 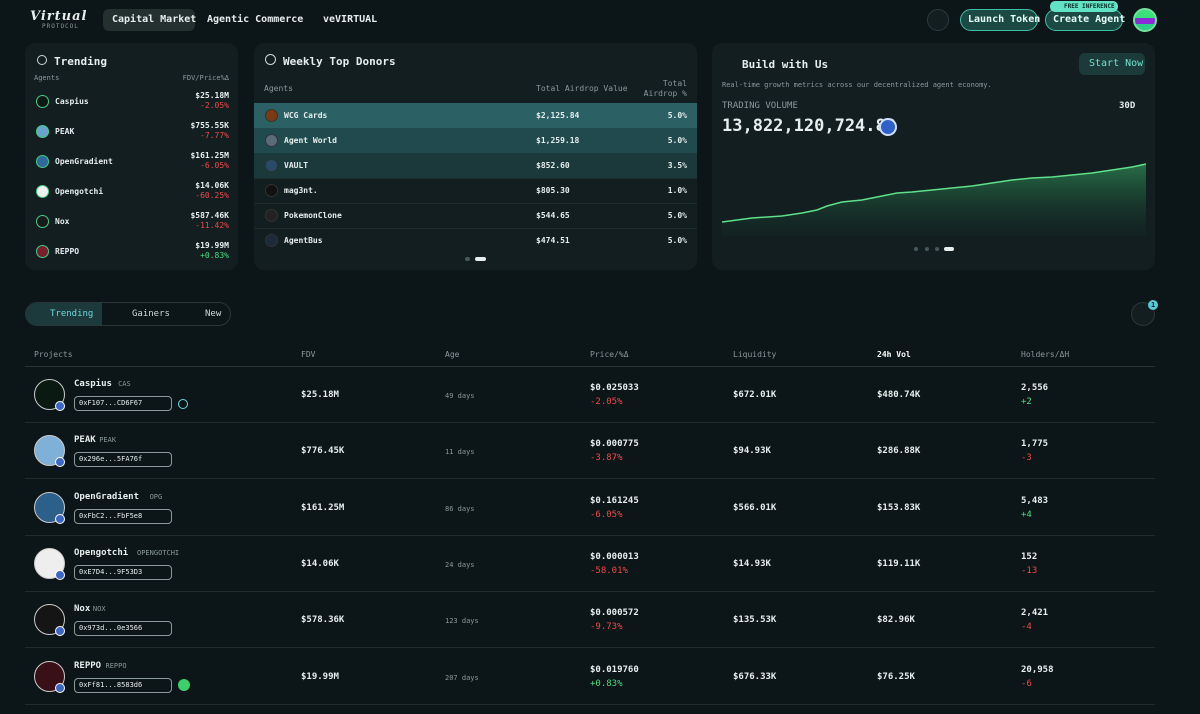 I want to click on project-address: 0xFbC2...FbF5e8, so click(x=111, y=515).